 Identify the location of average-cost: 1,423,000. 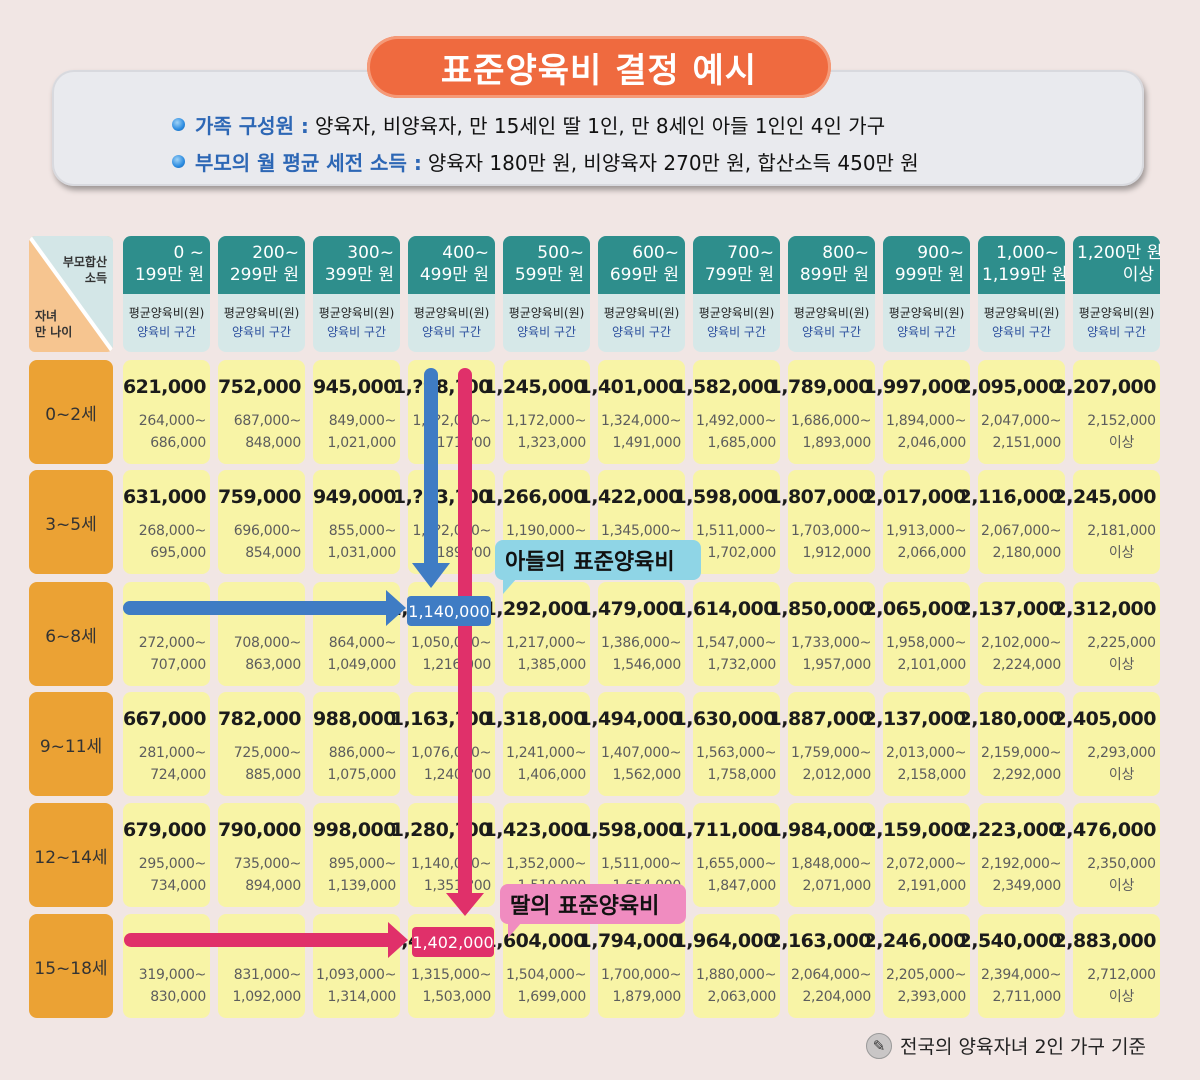
(535, 830).